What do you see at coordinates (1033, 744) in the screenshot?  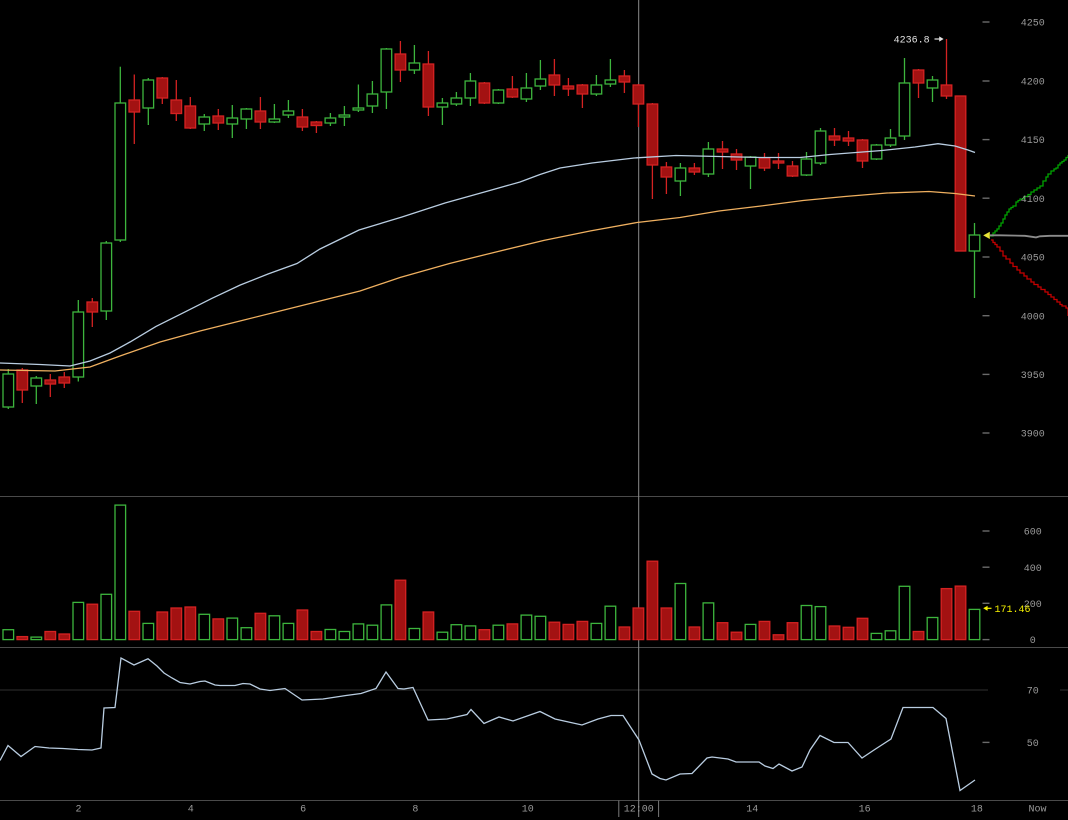 I see `svg-text: 50` at bounding box center [1033, 744].